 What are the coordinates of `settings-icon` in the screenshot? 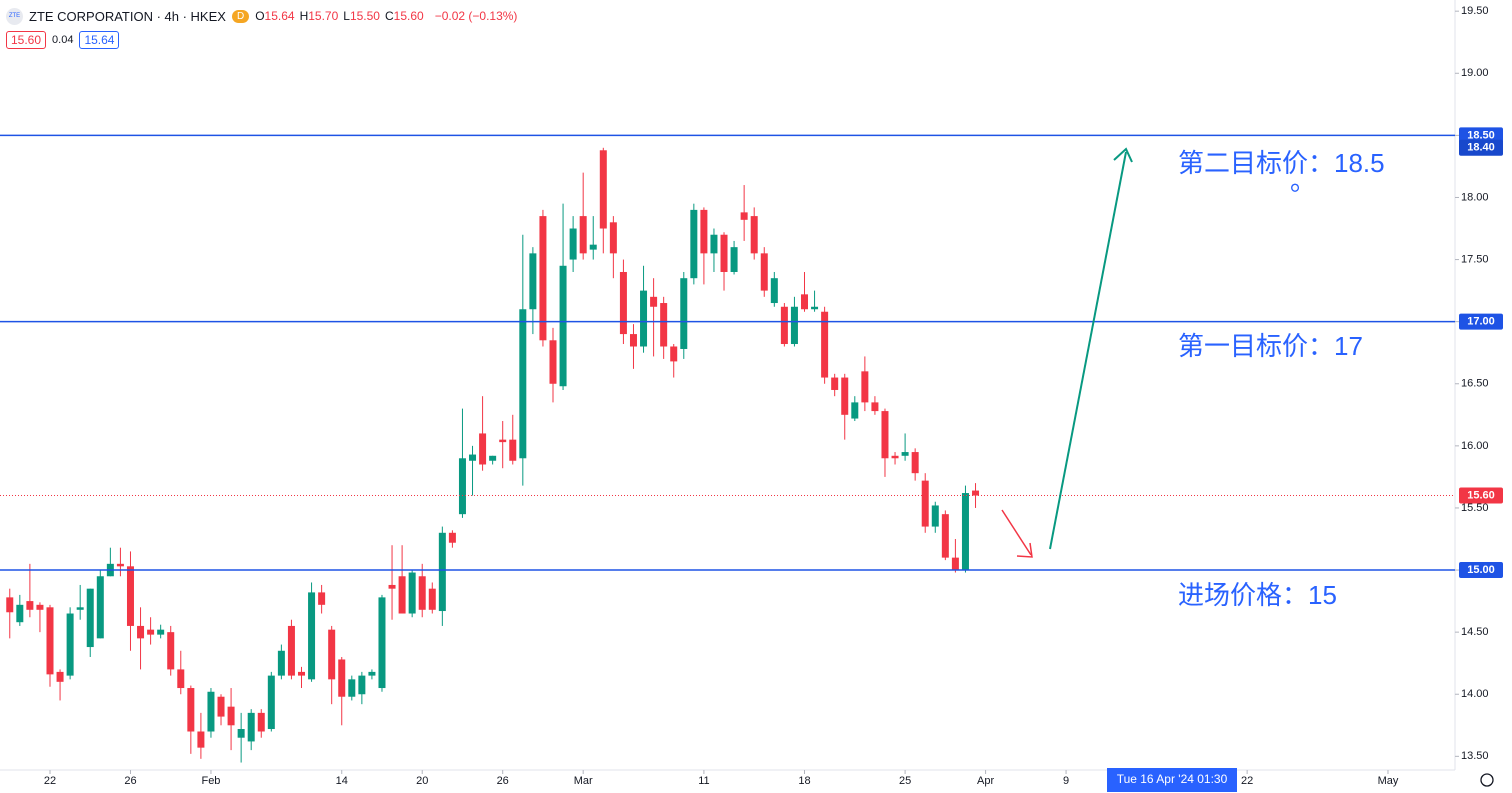 It's located at (1487, 780).